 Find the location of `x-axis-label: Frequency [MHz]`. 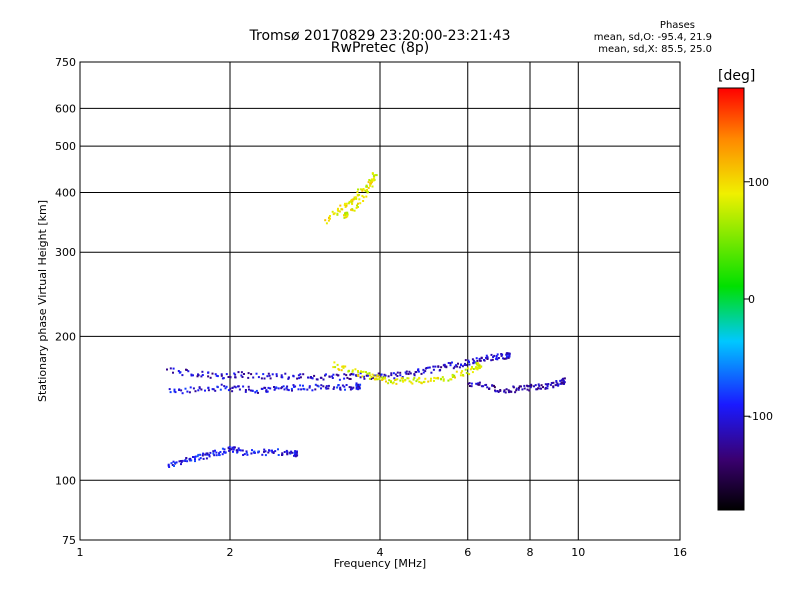

x-axis-label: Frequency [MHz] is located at coordinates (380, 563).